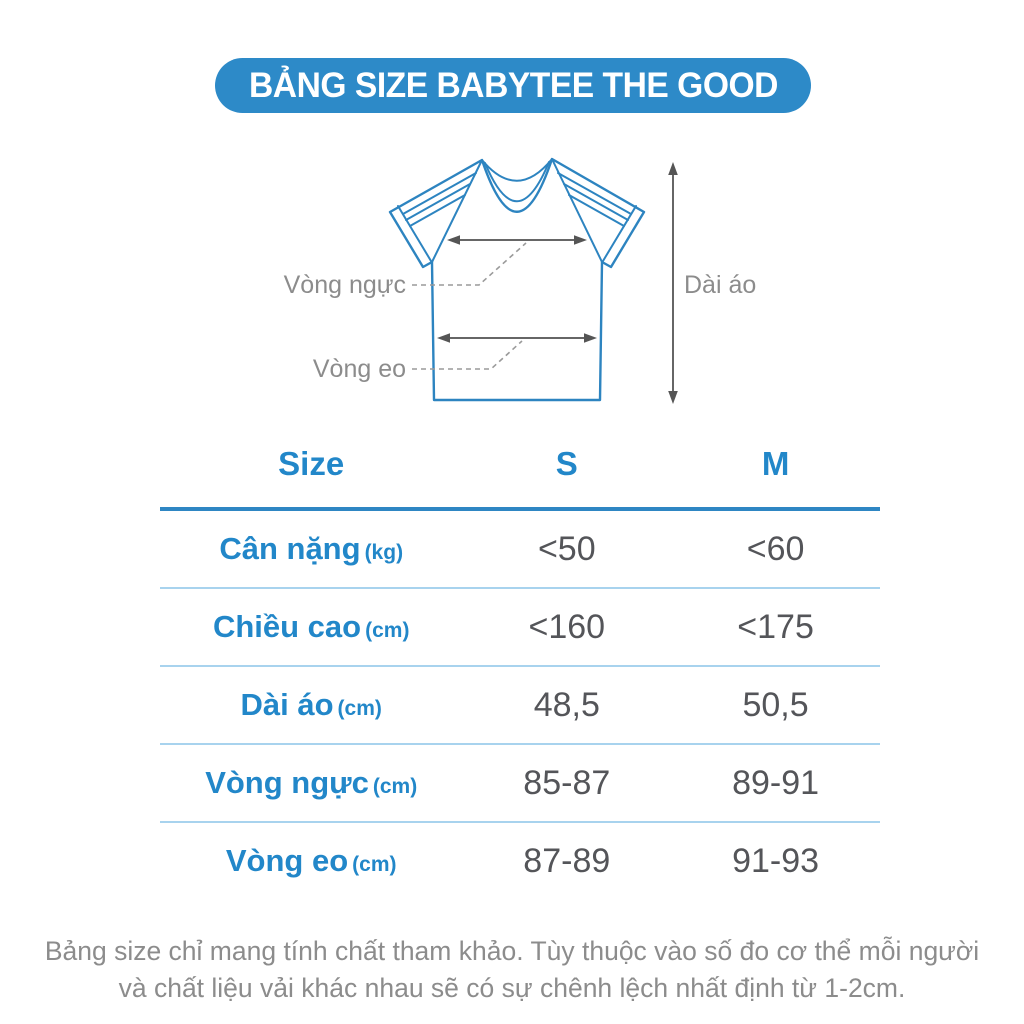 The height and width of the screenshot is (1024, 1024). Describe the element at coordinates (517, 240) in the screenshot. I see `chest-width-arrow` at that location.